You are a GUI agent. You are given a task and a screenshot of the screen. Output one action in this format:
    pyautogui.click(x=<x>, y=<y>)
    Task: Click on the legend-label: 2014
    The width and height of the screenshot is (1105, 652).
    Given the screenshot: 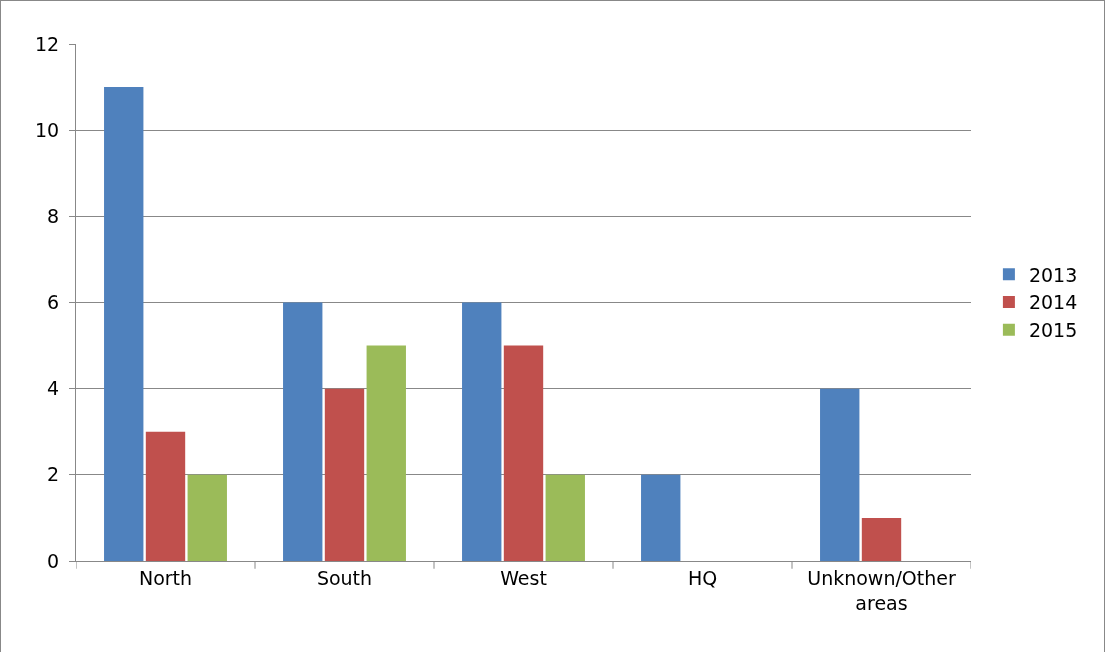 What is the action you would take?
    pyautogui.click(x=1053, y=302)
    